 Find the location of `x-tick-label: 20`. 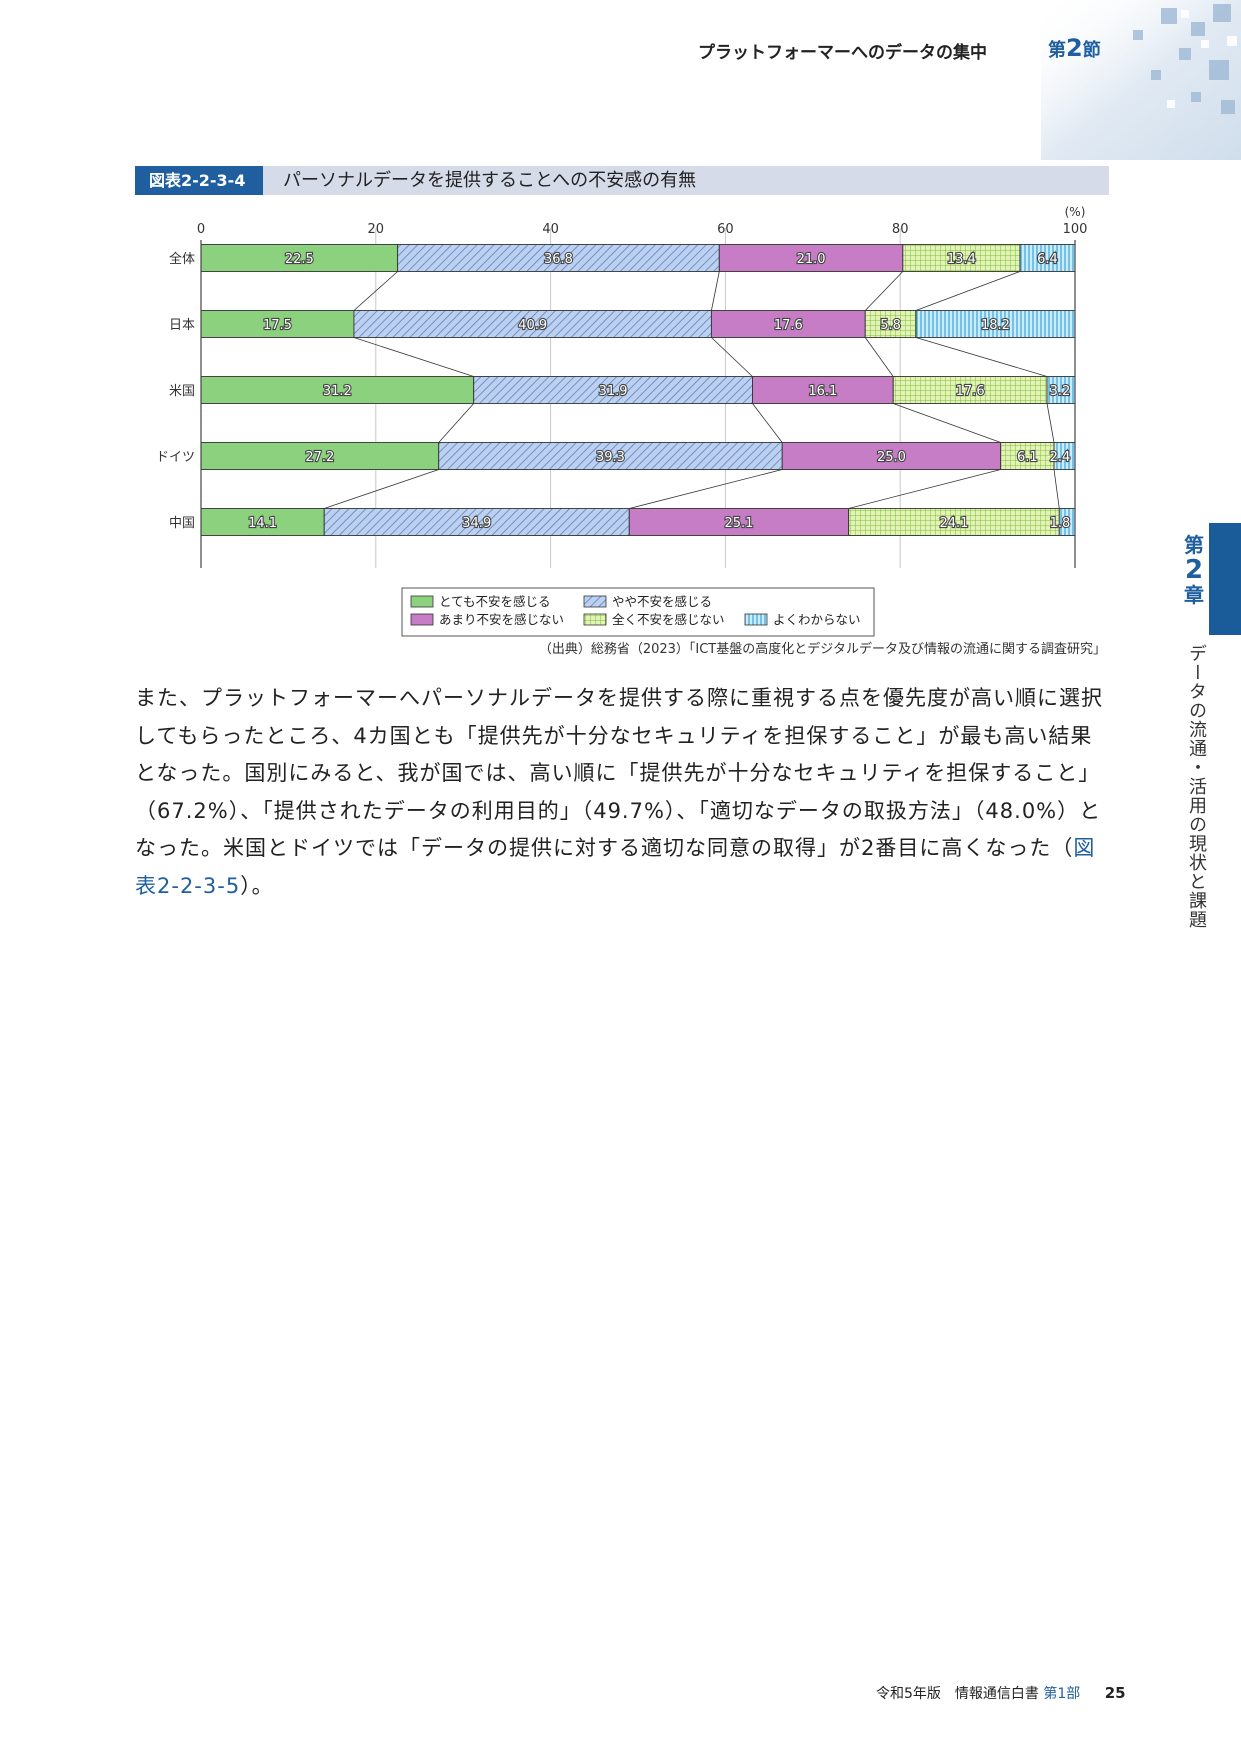

x-tick-label: 20 is located at coordinates (376, 229).